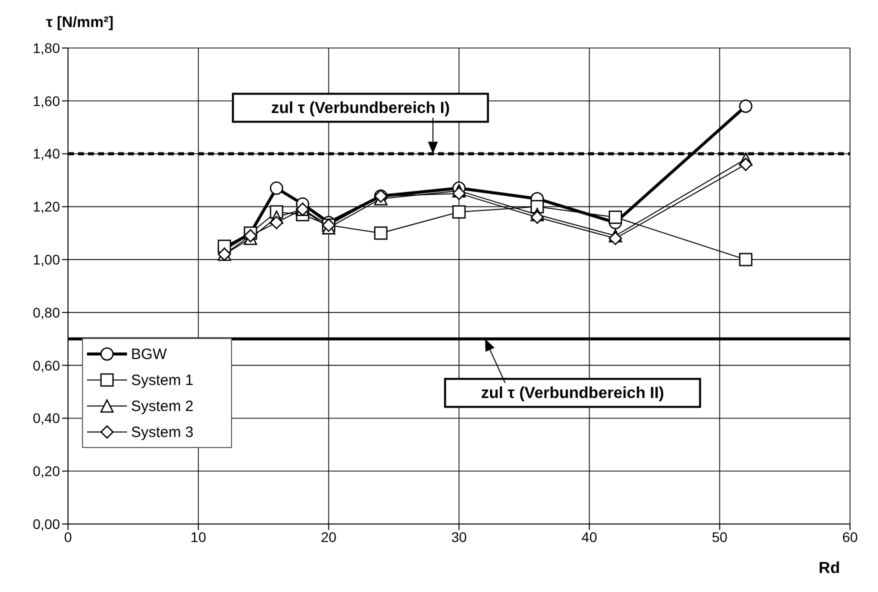 Image resolution: width=878 pixels, height=592 pixels. I want to click on y-tick-label: 0,40, so click(46, 418).